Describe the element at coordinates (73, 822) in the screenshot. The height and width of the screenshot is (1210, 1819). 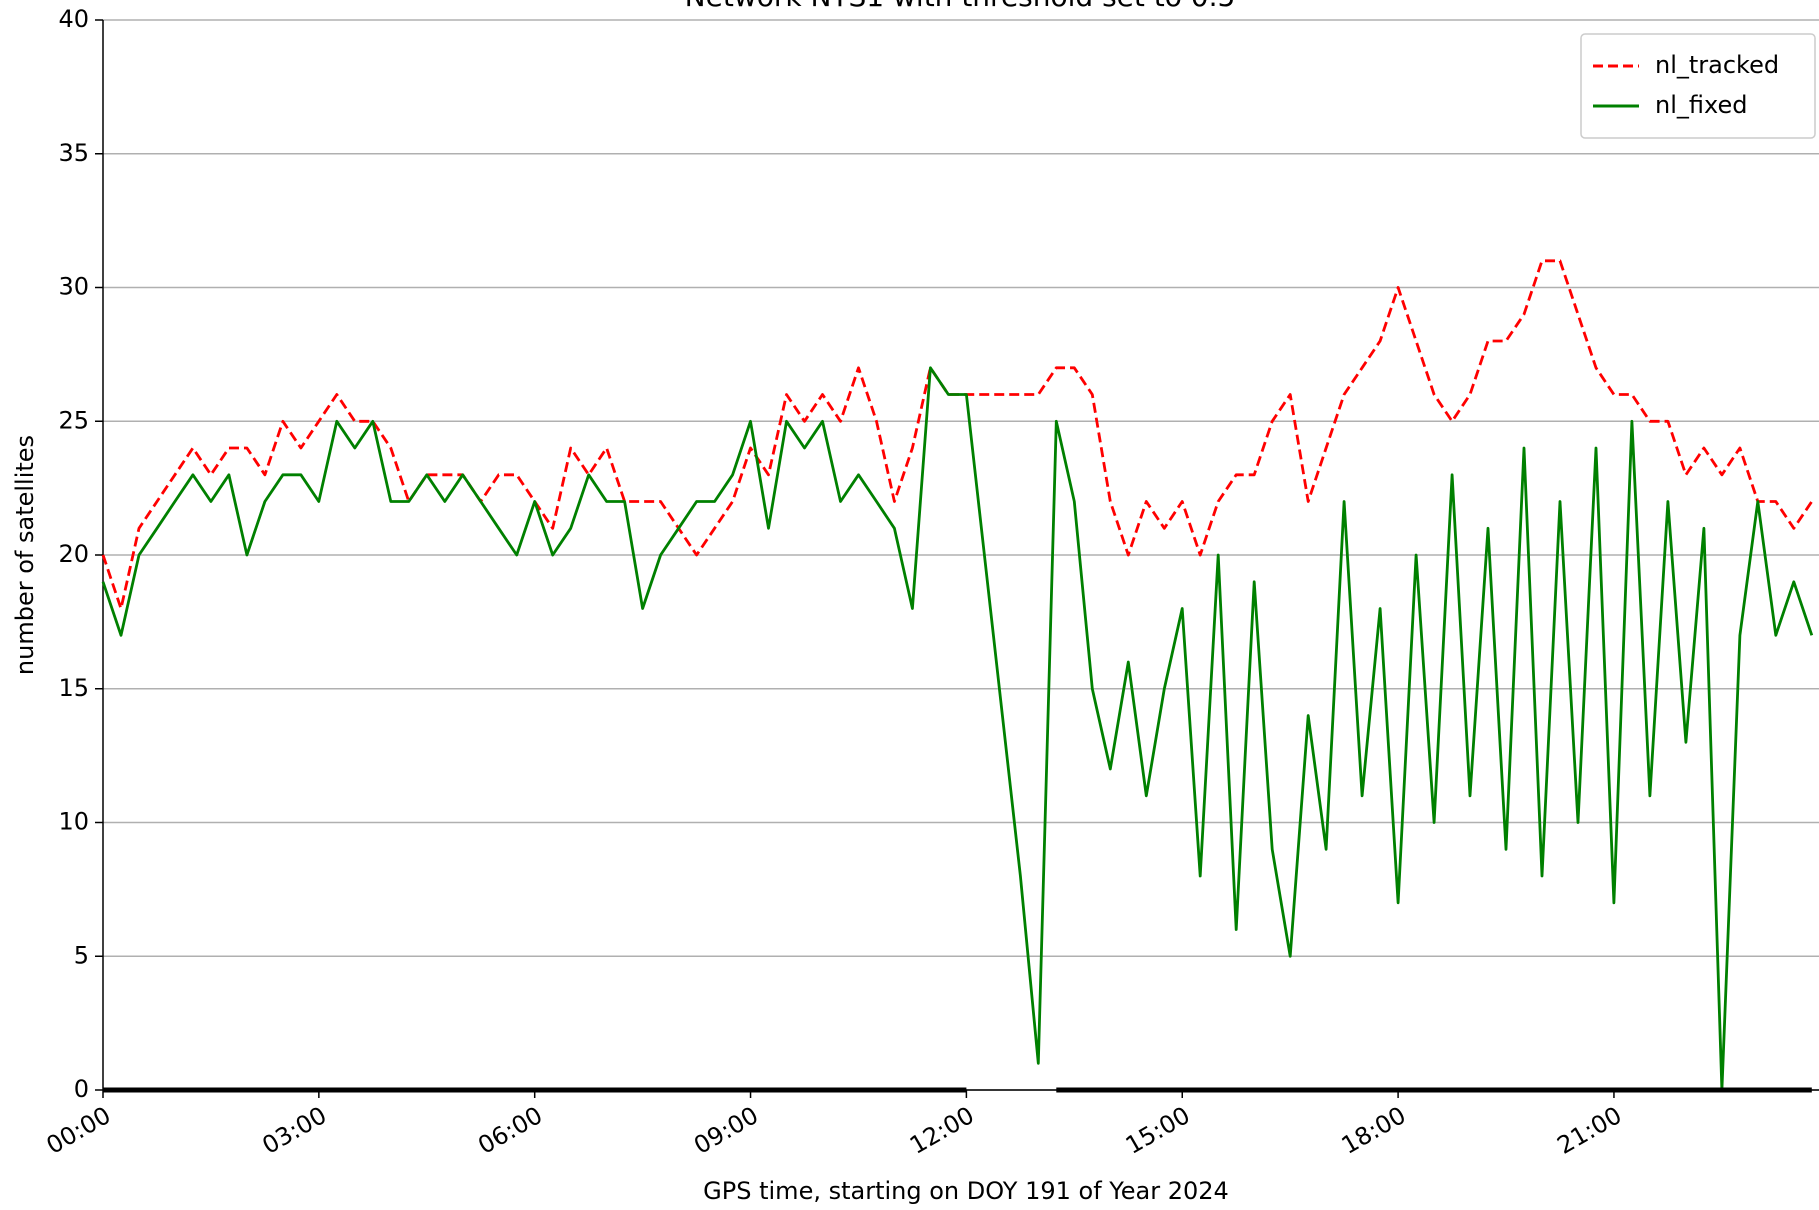
I see `y-tick-label: 10` at that location.